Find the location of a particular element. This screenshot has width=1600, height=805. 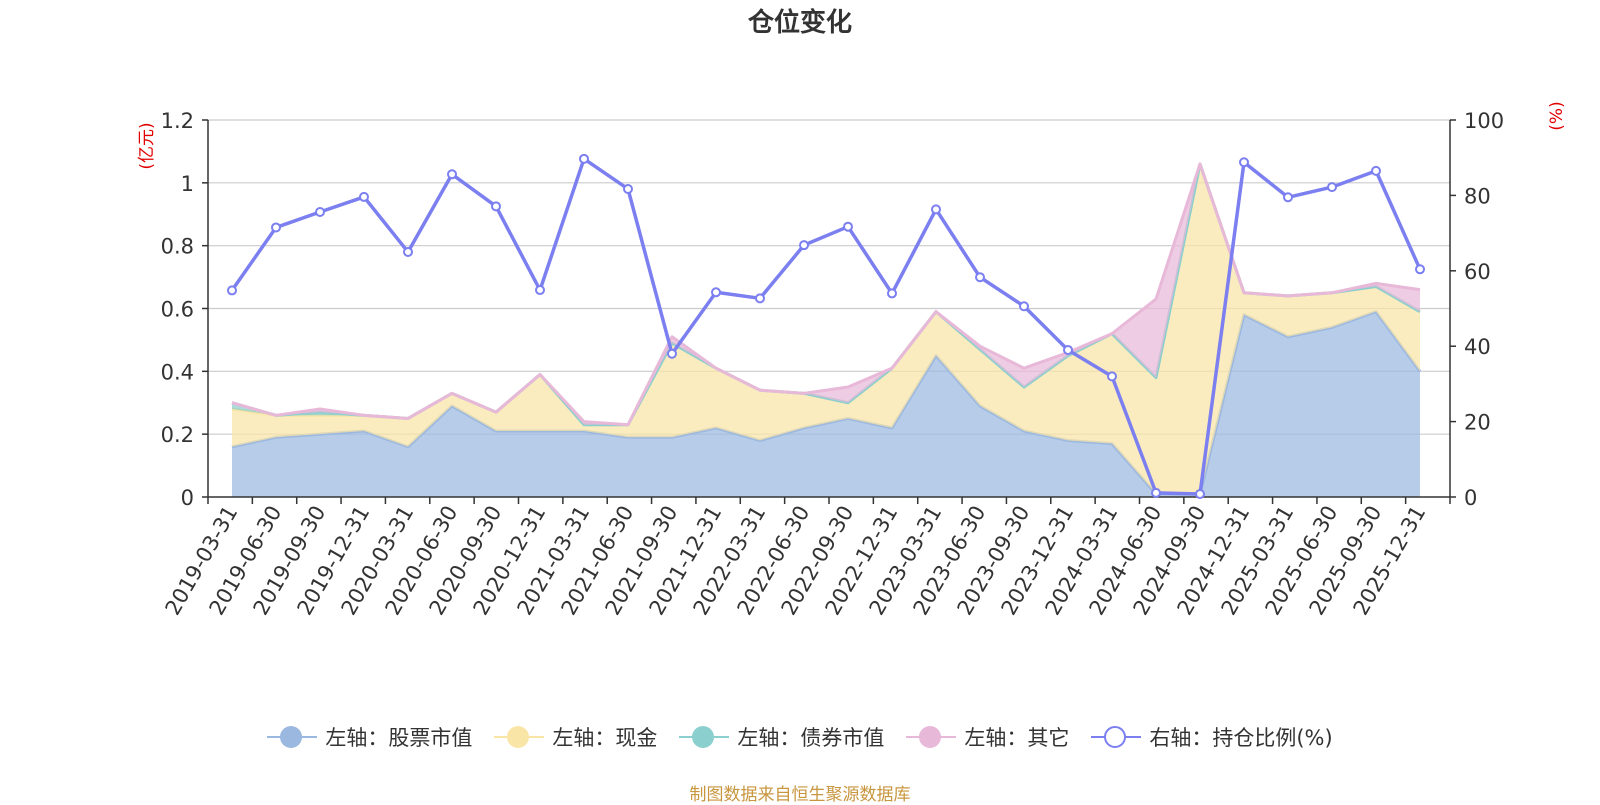

left-tick-label: 0 is located at coordinates (187, 498).